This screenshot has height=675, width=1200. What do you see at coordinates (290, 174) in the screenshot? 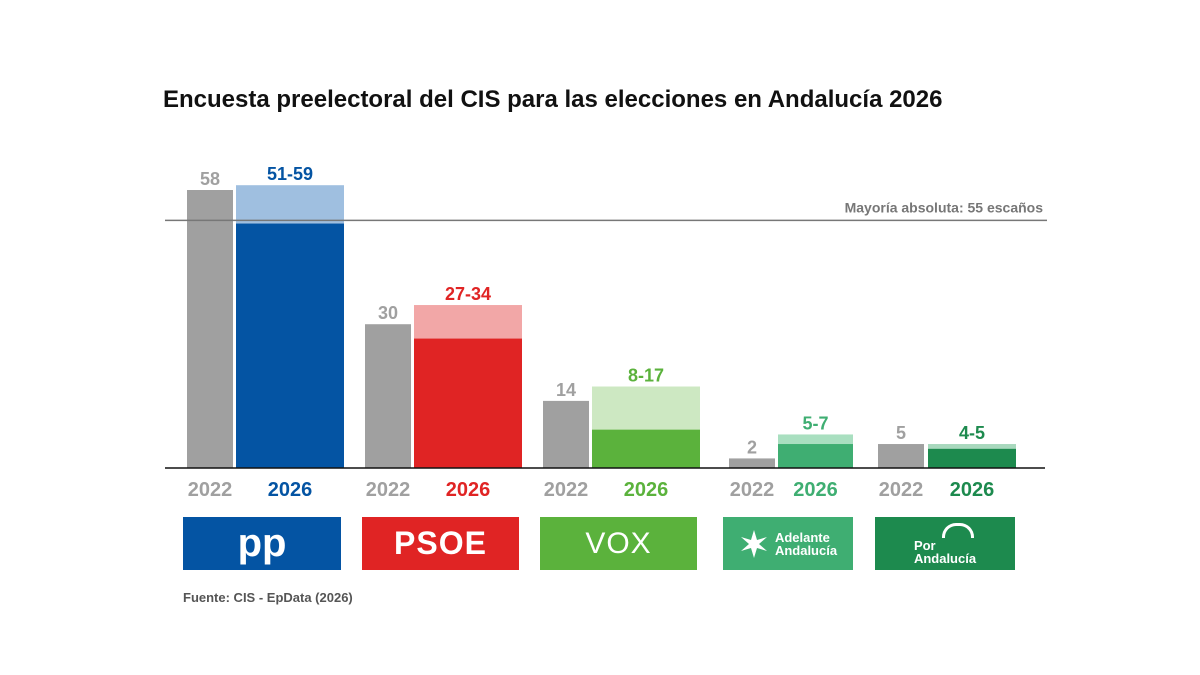
I see `value-label-2026-pp: 51-59` at bounding box center [290, 174].